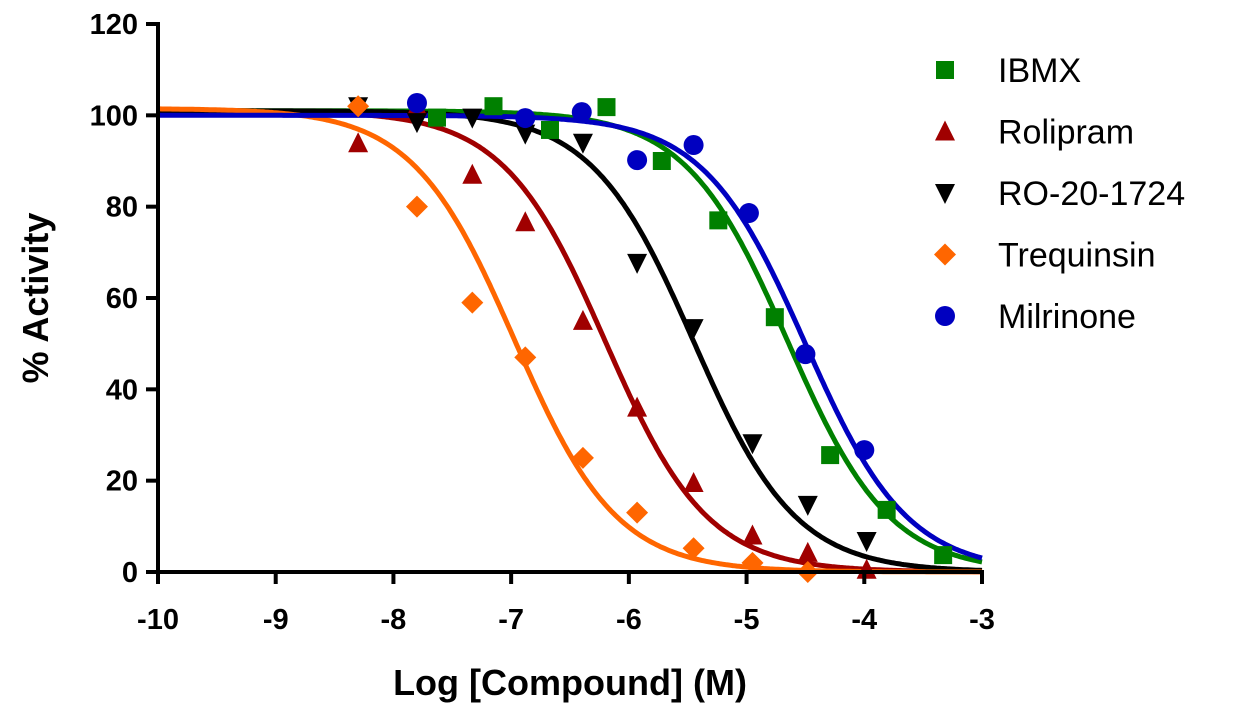 The image size is (1252, 727). What do you see at coordinates (1067, 317) in the screenshot?
I see `legend-label-milrinone: Milrinone` at bounding box center [1067, 317].